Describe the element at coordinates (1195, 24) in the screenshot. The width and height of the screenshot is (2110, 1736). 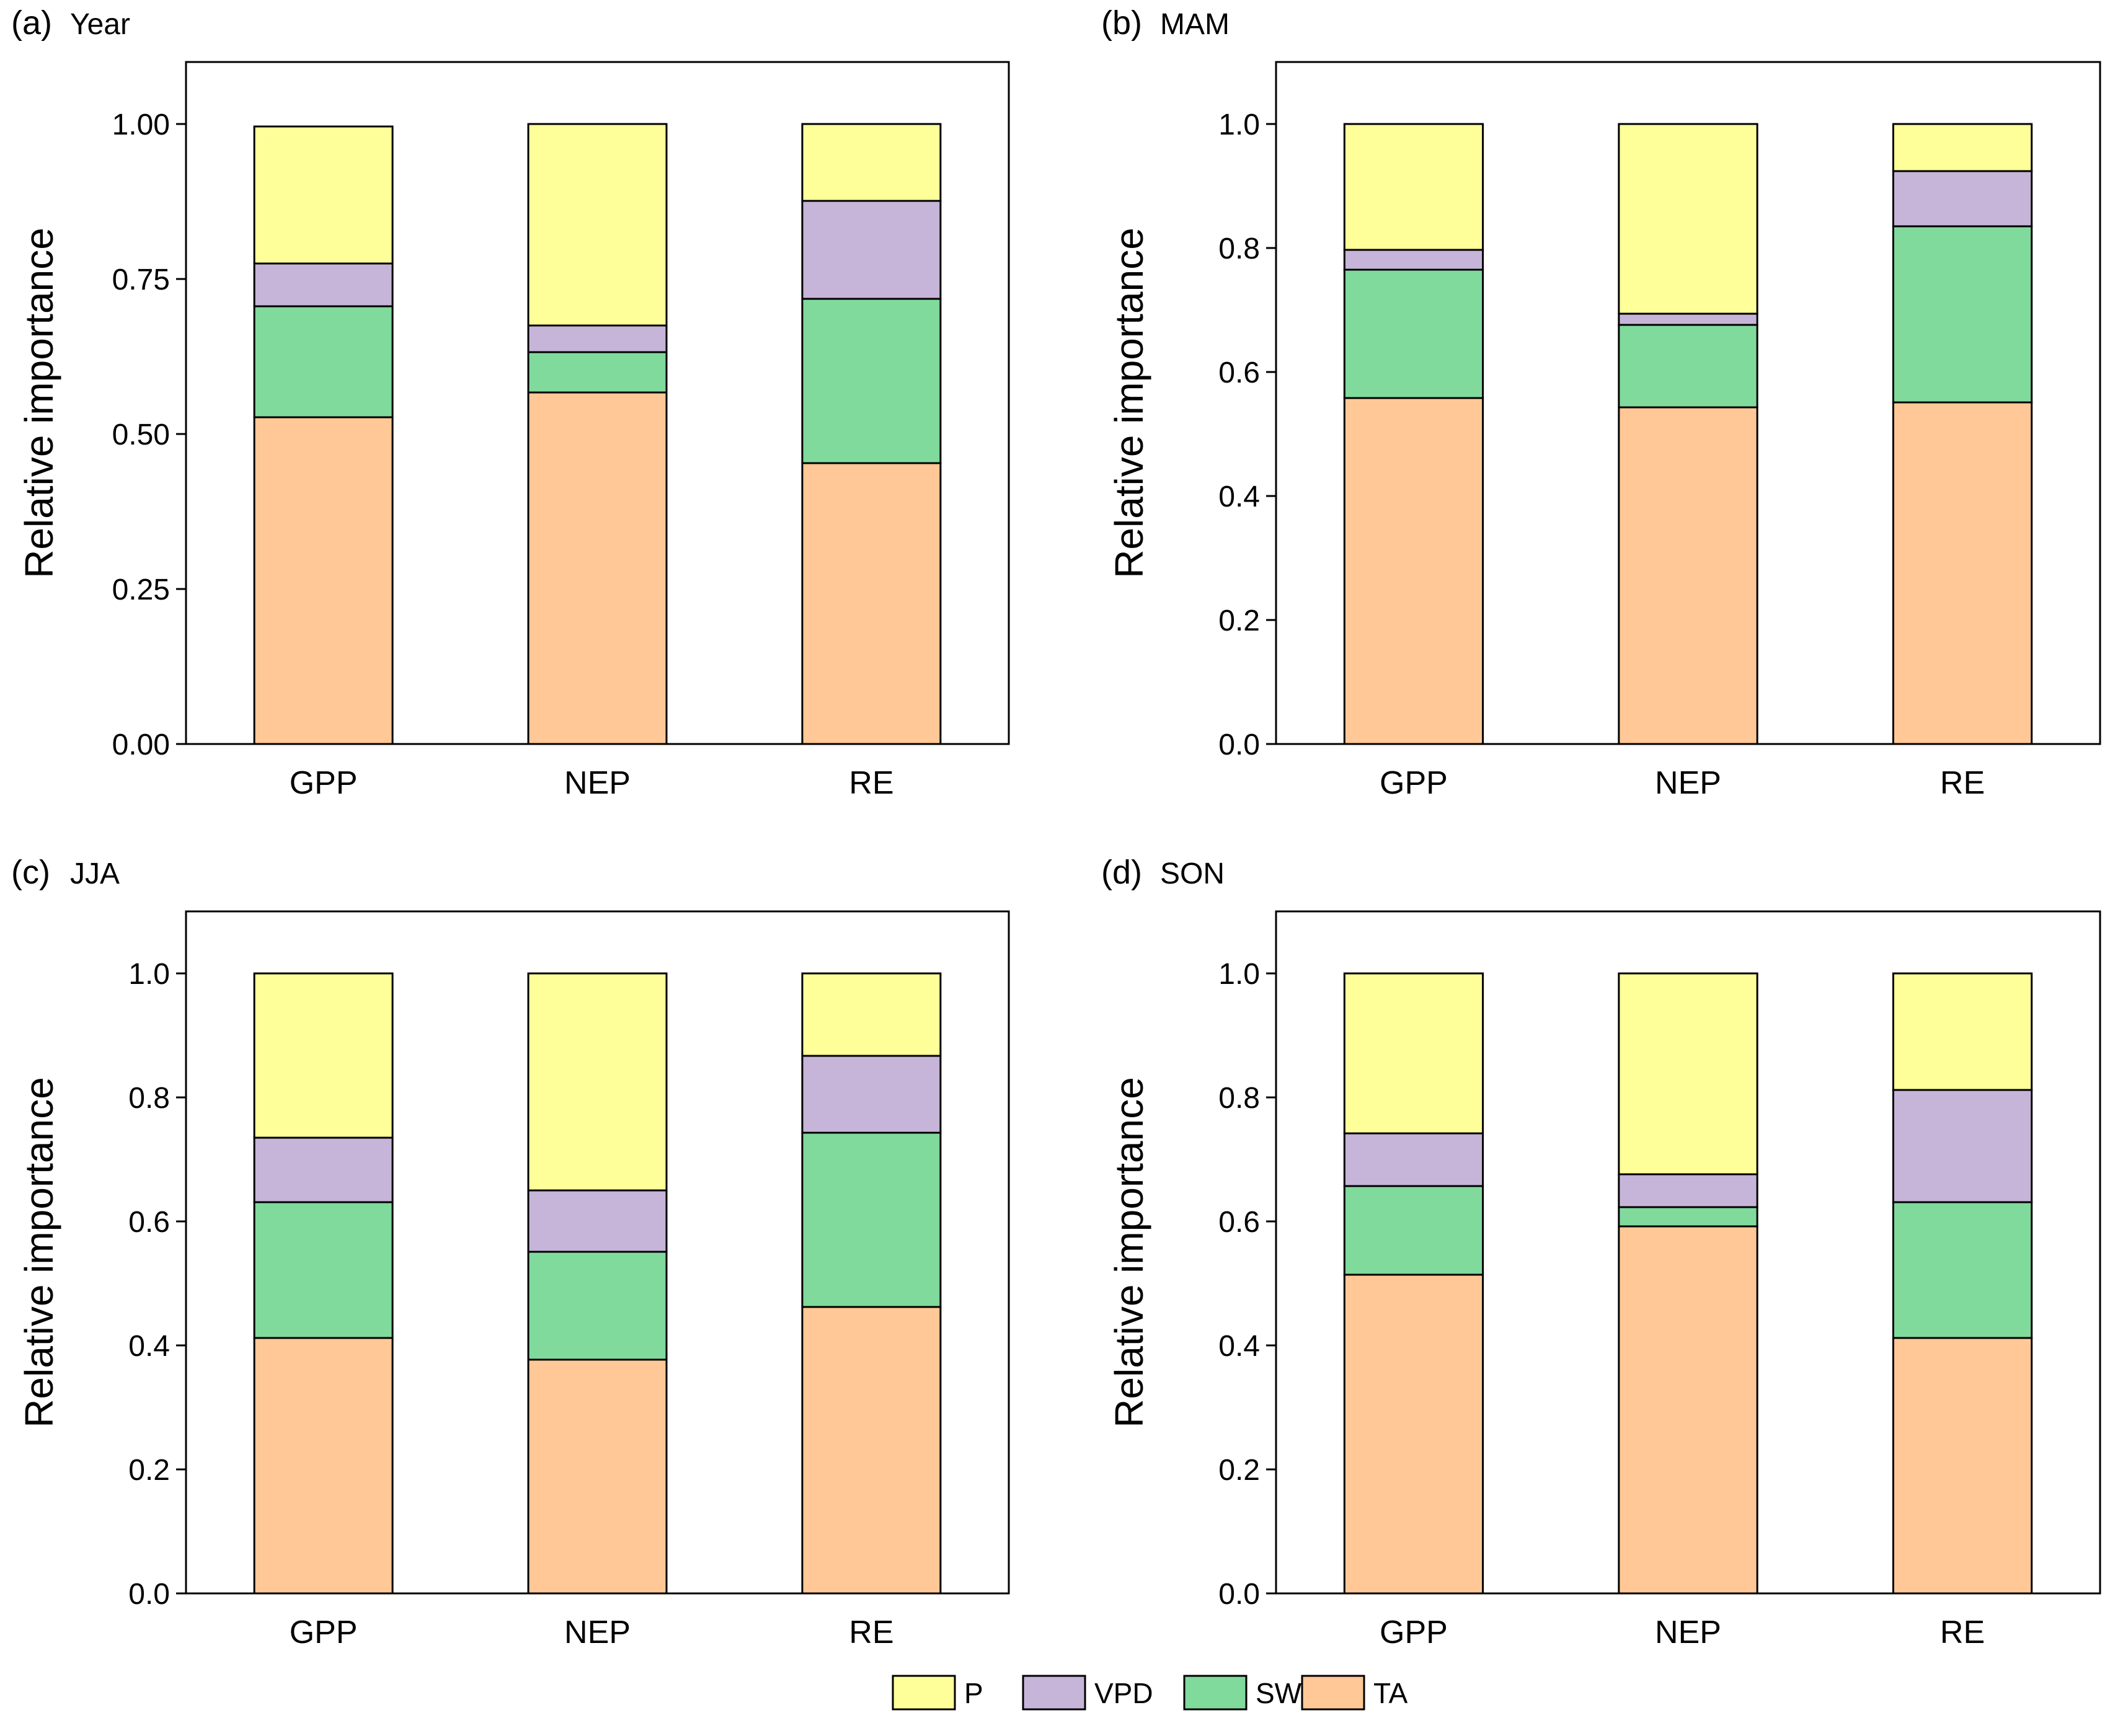
I see `panel-title: MAM` at that location.